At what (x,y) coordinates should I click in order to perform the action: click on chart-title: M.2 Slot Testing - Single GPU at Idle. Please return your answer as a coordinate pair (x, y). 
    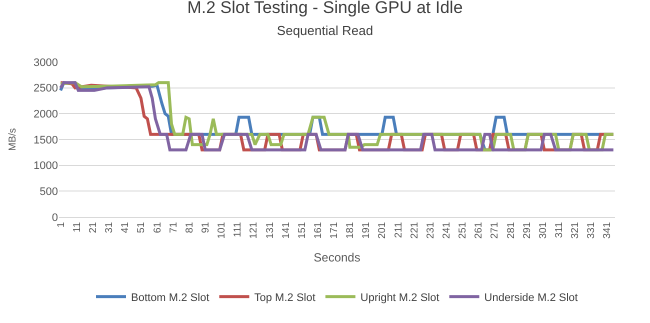
    Looking at the image, I should click on (325, 8).